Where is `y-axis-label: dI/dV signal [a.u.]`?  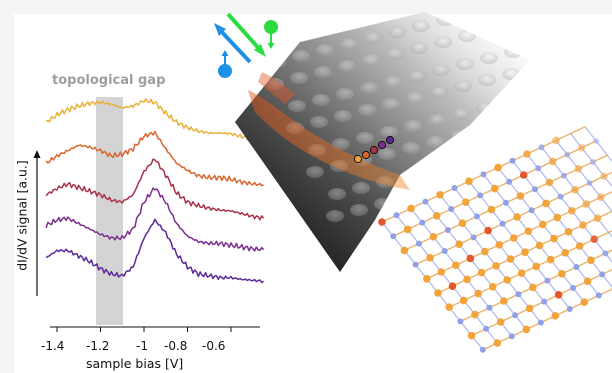
y-axis-label: dI/dV signal [a.u.] is located at coordinates (22, 215).